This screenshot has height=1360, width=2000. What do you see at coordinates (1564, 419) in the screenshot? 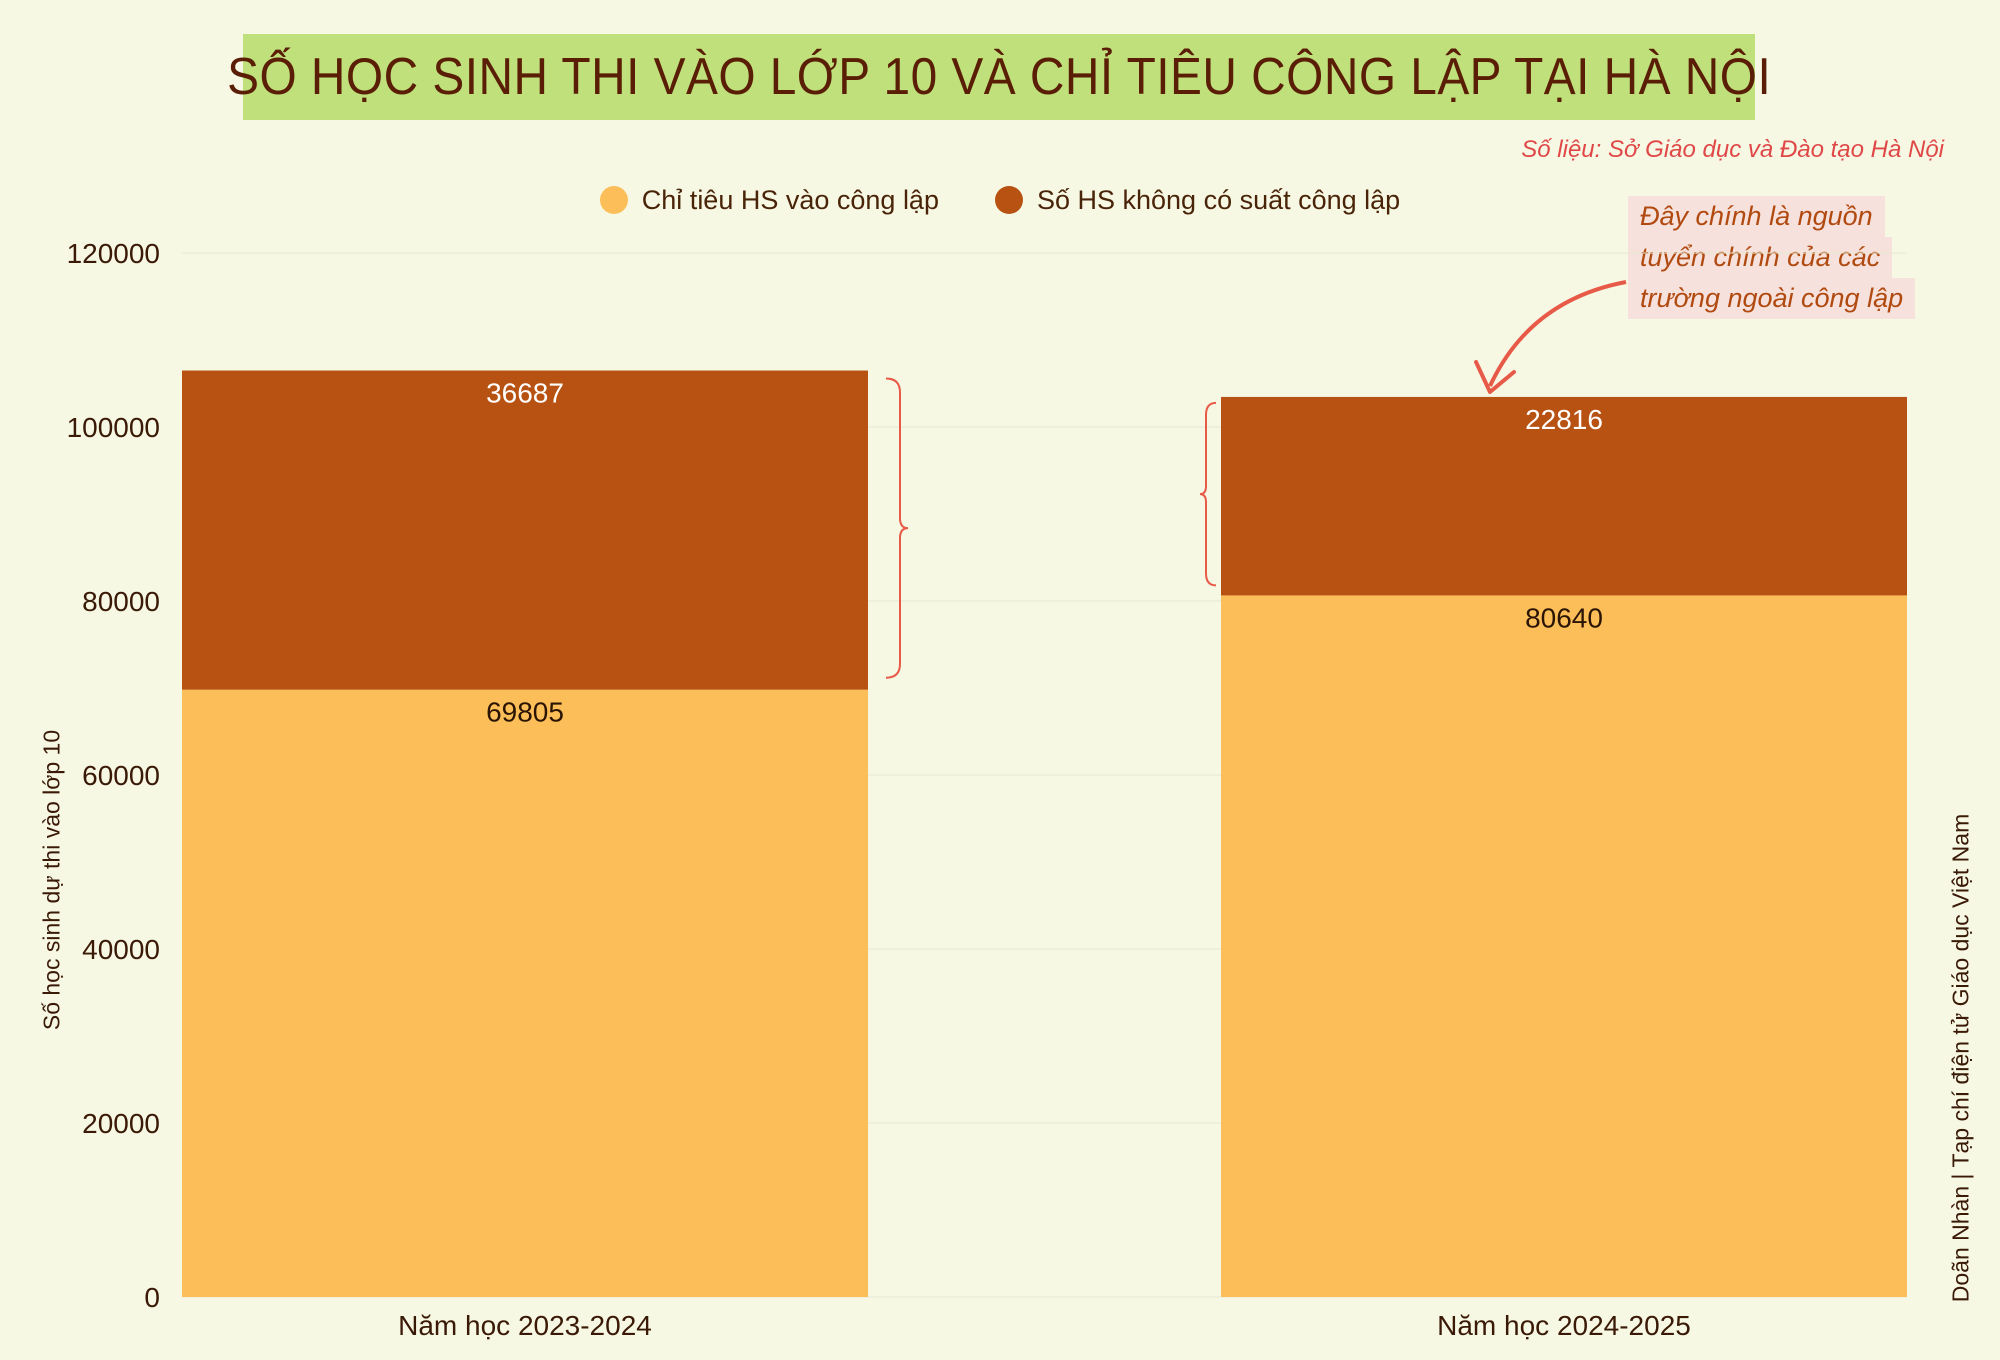
I see `data-label: 22816` at bounding box center [1564, 419].